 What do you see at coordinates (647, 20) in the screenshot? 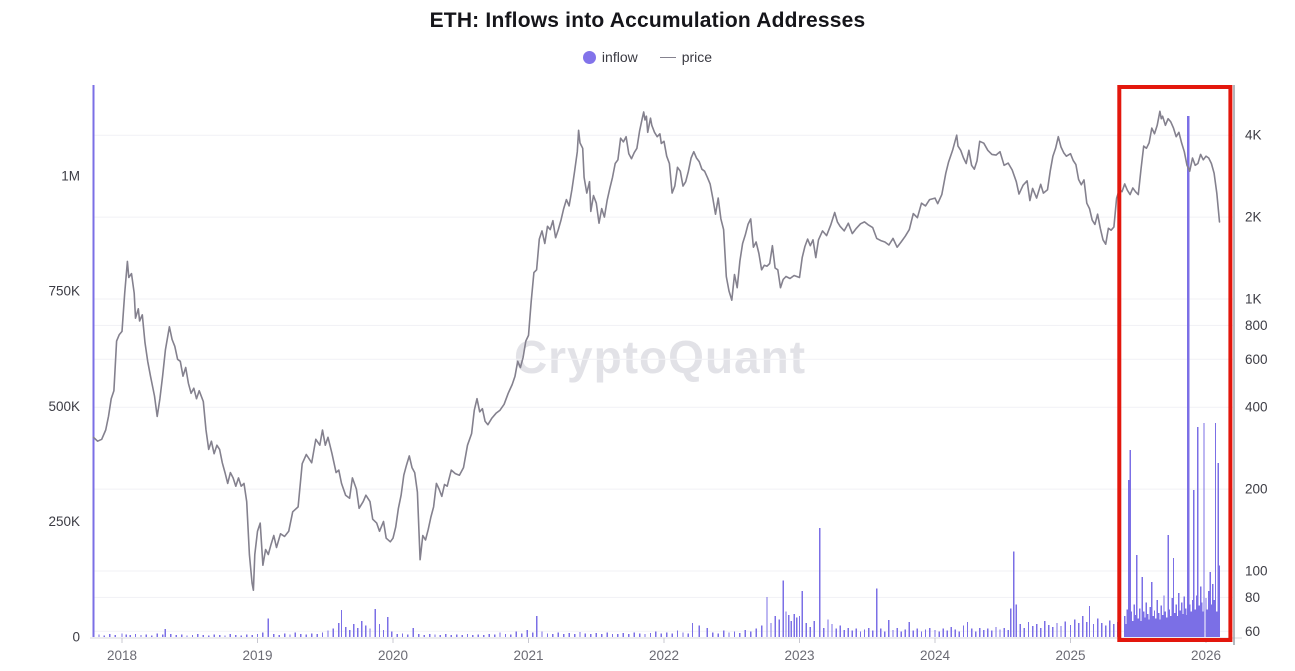
I see `page-title: ETH: Inflows into Accumulation Addresses` at bounding box center [647, 20].